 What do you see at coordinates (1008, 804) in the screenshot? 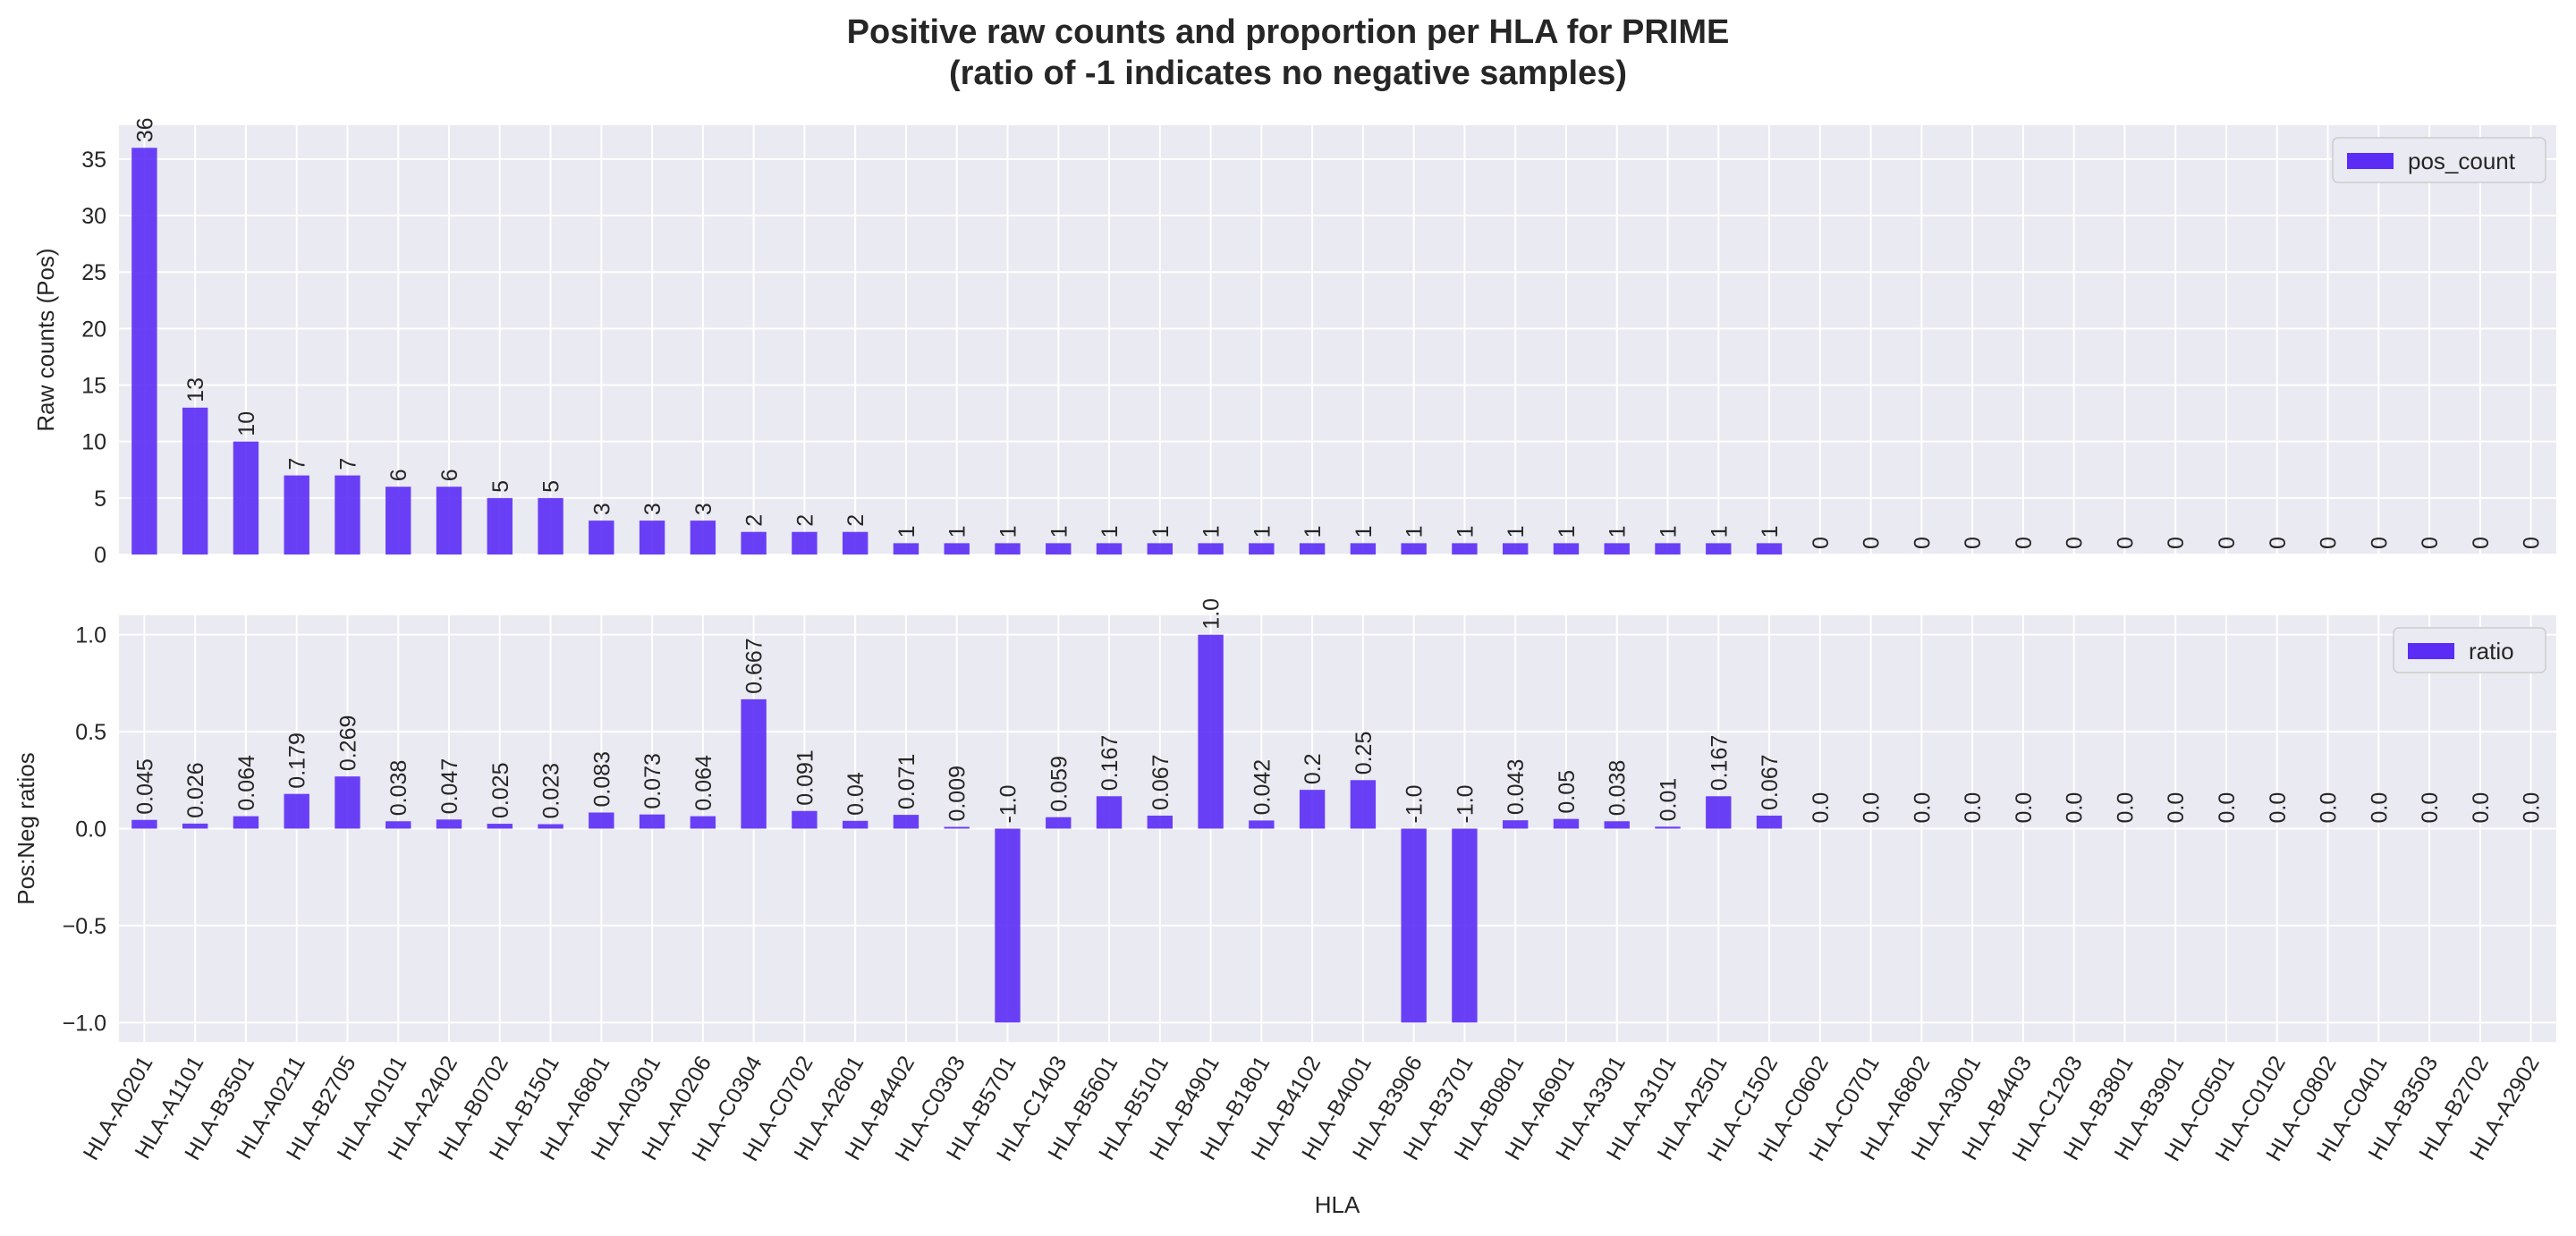
I see `bar-value-label: -1.0` at bounding box center [1008, 804].